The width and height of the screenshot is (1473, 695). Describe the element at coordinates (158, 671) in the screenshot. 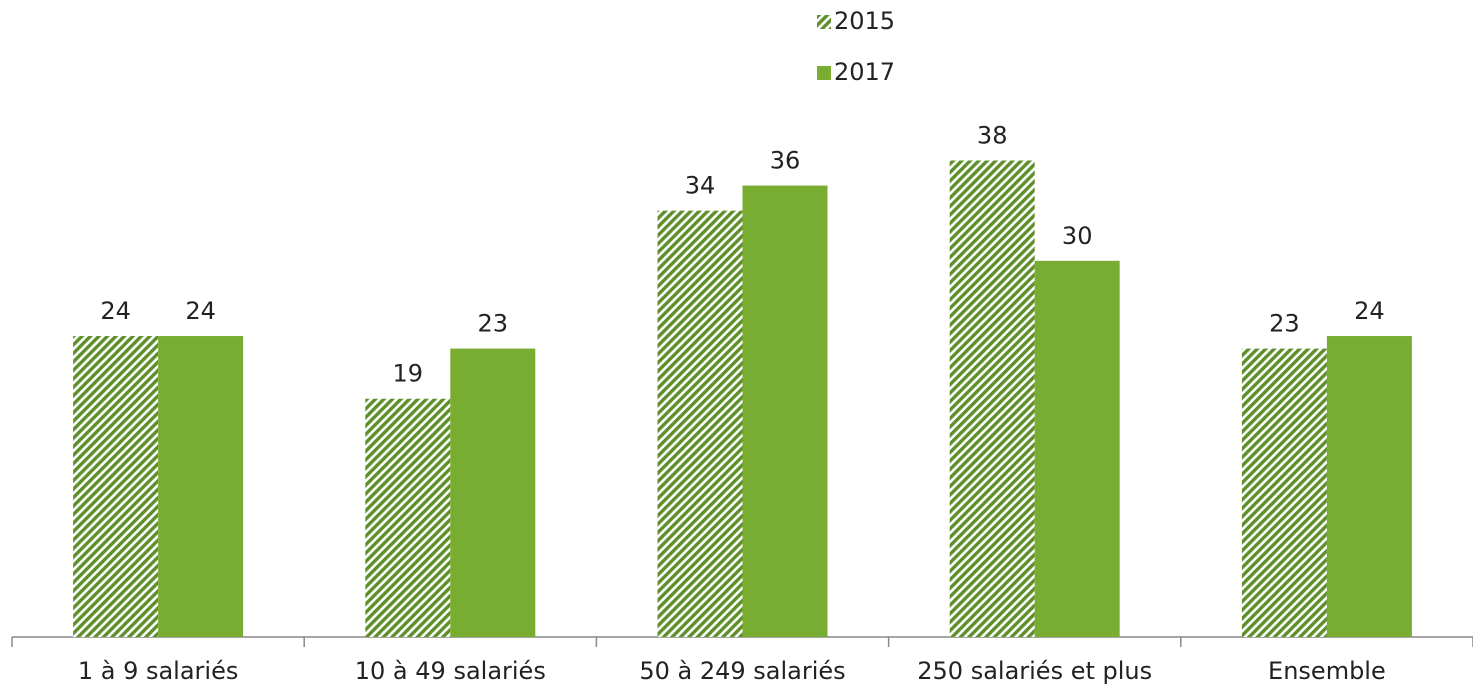

I see `x-tick-label: 1 à 9 salariés` at that location.